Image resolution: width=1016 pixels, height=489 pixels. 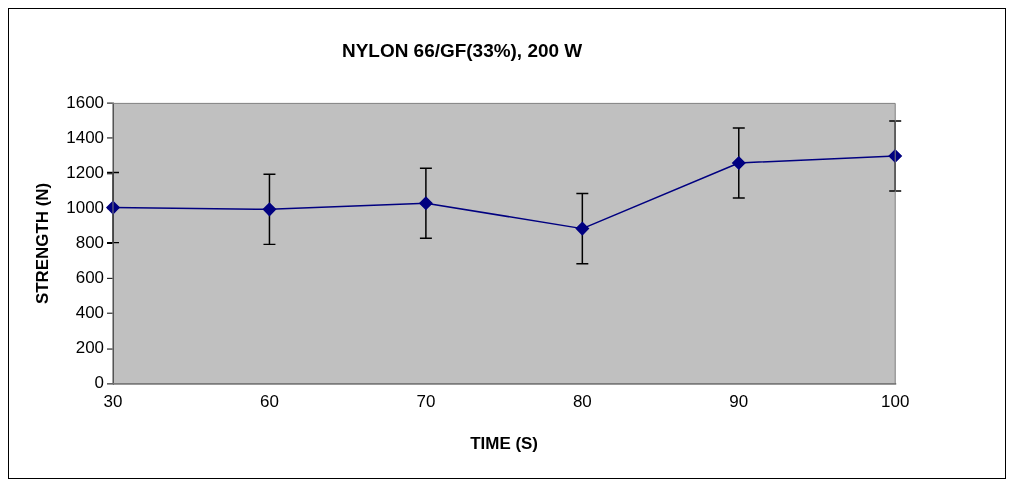 What do you see at coordinates (90, 278) in the screenshot?
I see `y-tick-label: 600` at bounding box center [90, 278].